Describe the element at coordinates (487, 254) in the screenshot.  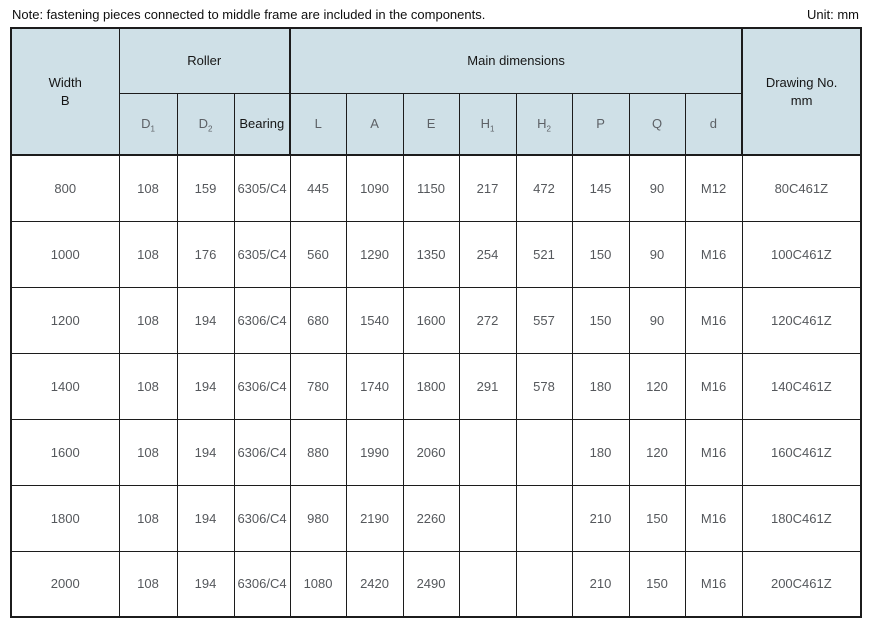
I see `table-cell: 254` at that location.